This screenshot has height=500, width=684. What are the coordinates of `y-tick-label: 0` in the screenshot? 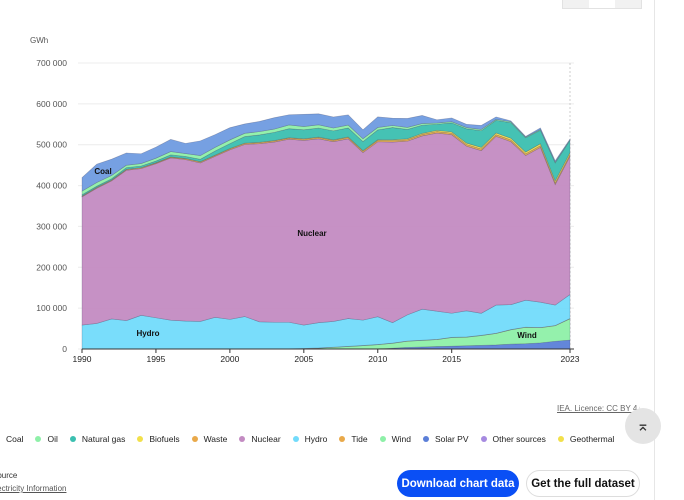 It's located at (64, 349).